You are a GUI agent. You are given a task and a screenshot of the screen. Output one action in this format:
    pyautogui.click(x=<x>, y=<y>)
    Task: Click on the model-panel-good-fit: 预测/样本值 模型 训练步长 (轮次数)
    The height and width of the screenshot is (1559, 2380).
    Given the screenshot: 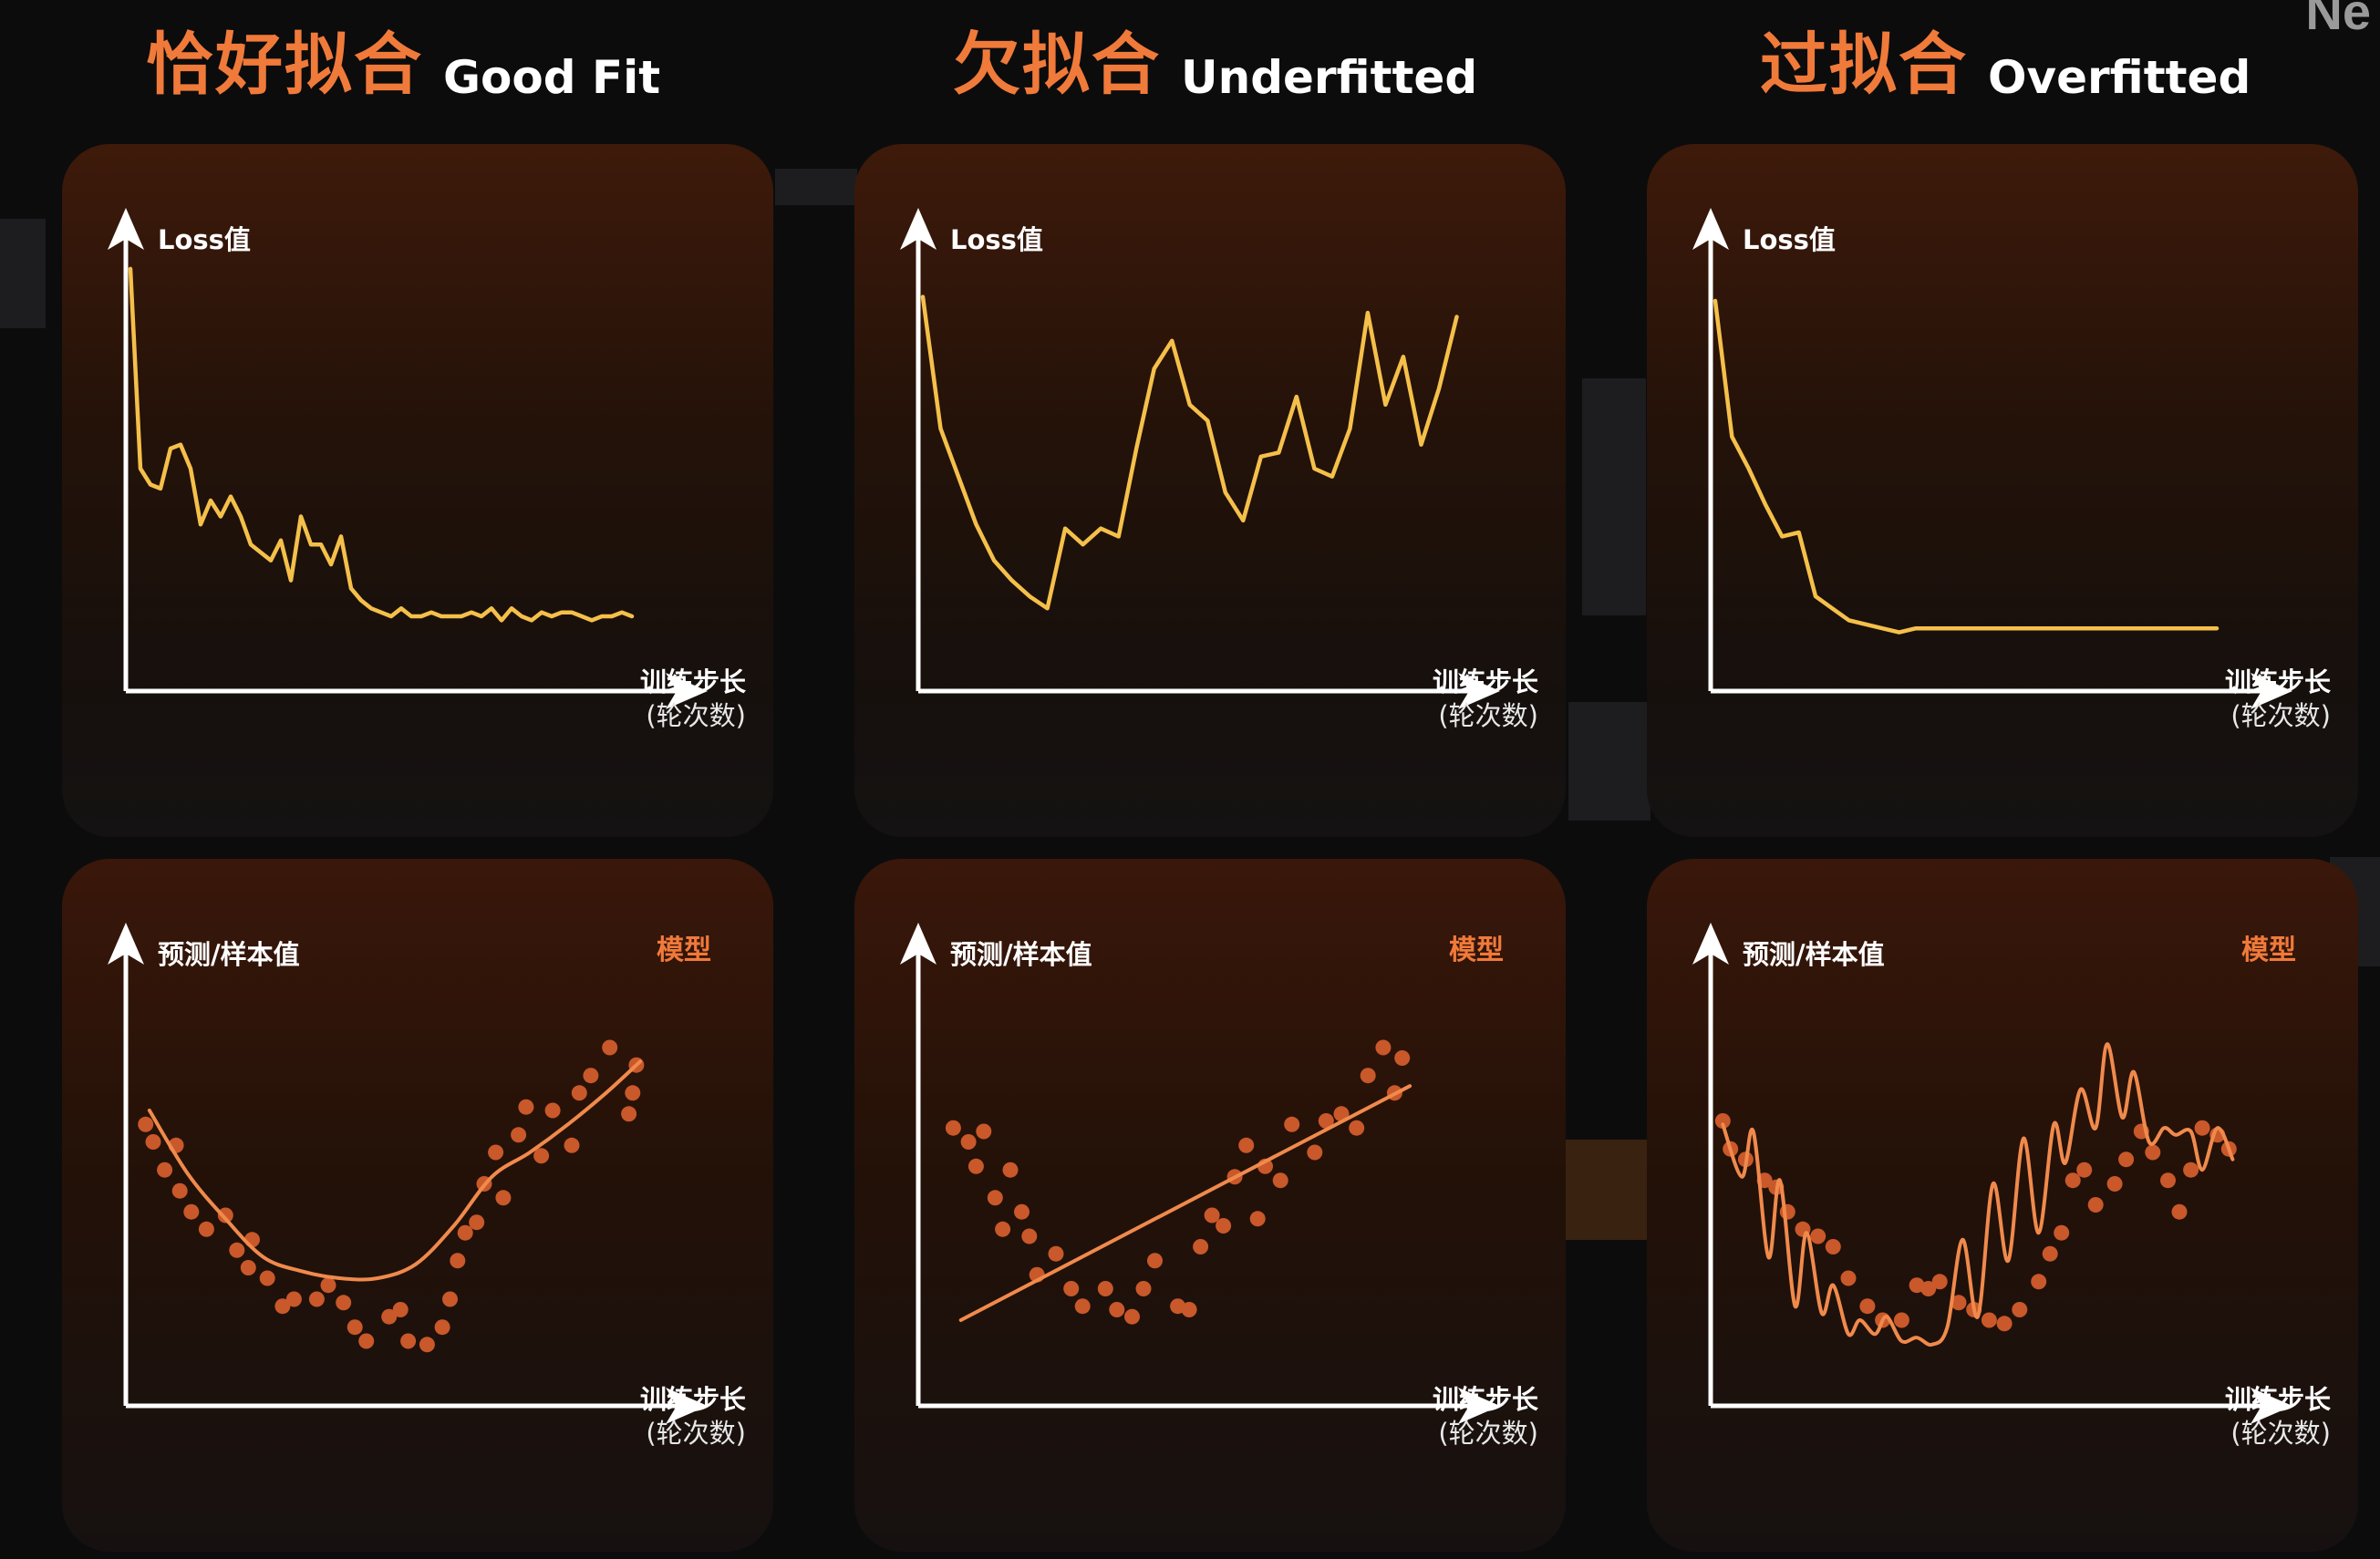 What is the action you would take?
    pyautogui.click(x=418, y=1205)
    